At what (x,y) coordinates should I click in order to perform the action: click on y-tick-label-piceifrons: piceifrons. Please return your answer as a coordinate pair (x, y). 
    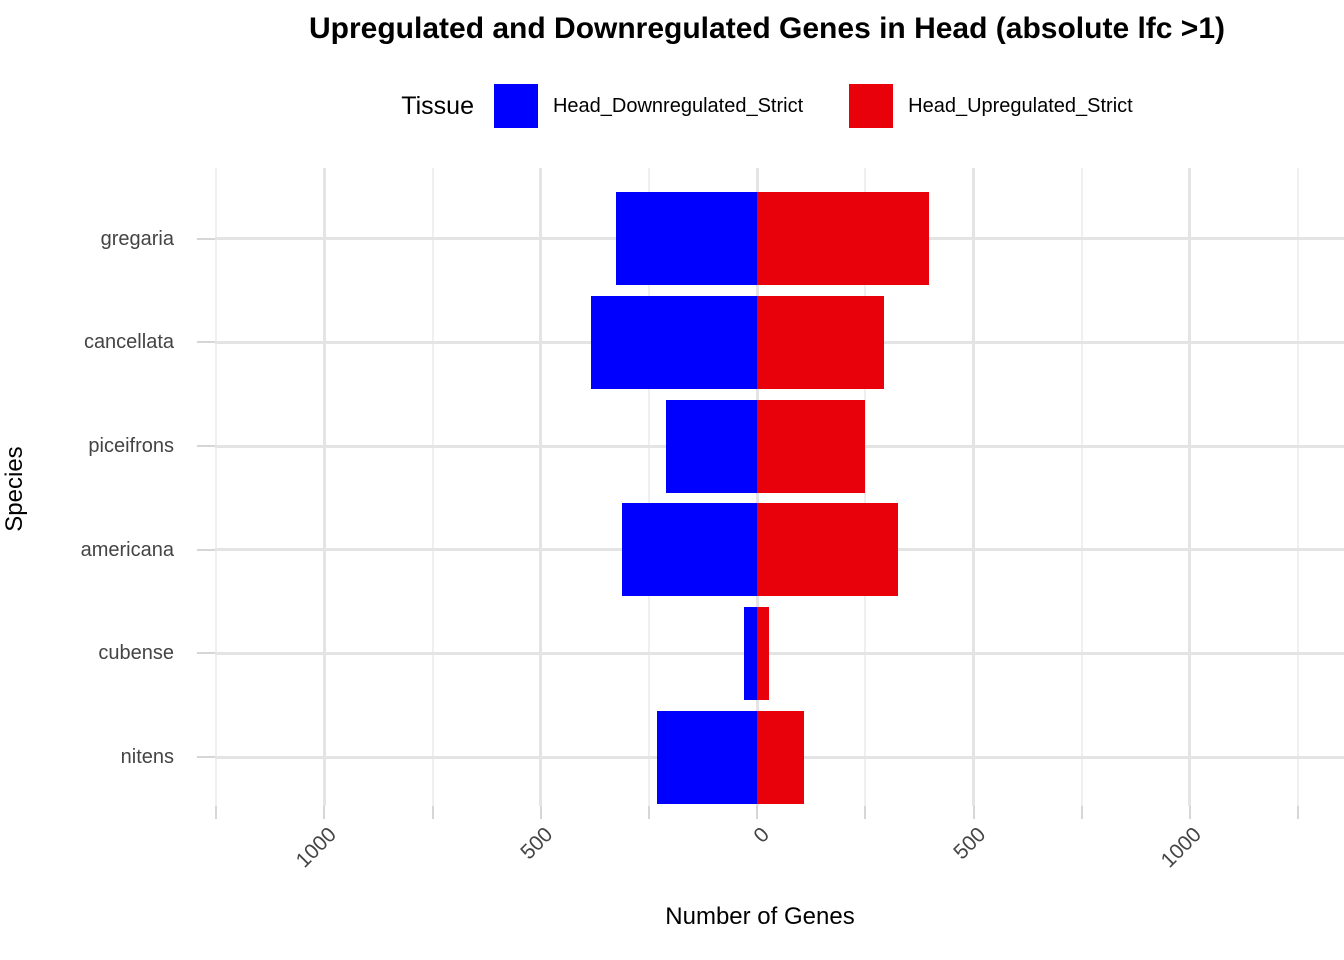
    Looking at the image, I should click on (131, 446).